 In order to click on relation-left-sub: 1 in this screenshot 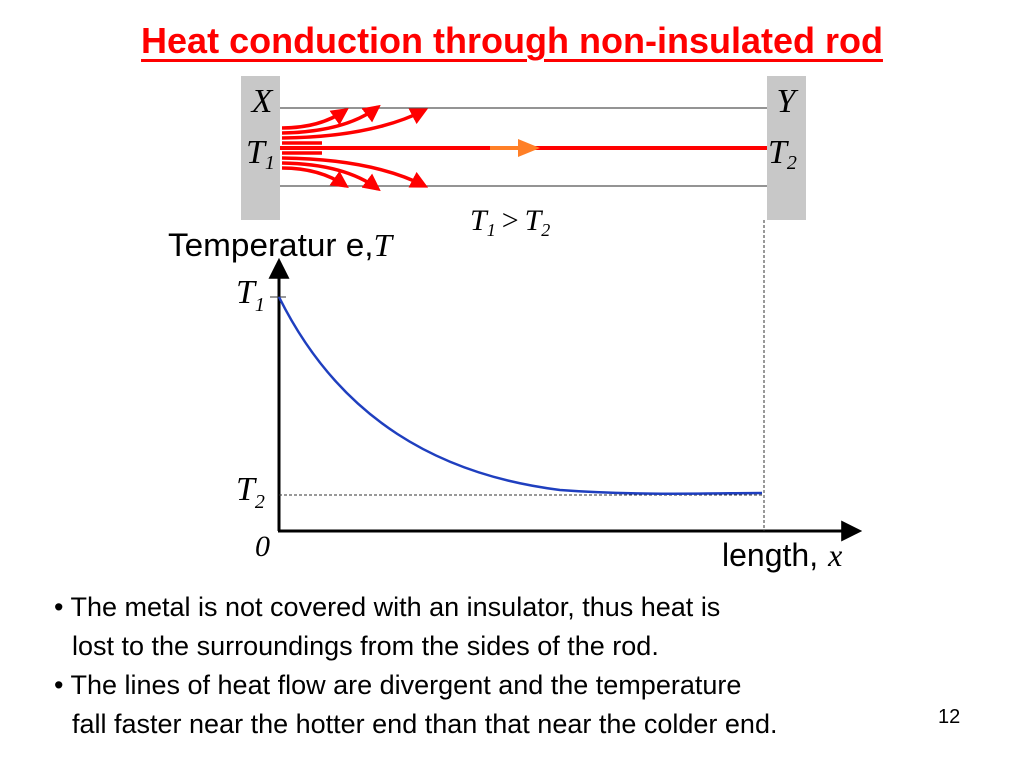, I will do `click(491, 230)`.